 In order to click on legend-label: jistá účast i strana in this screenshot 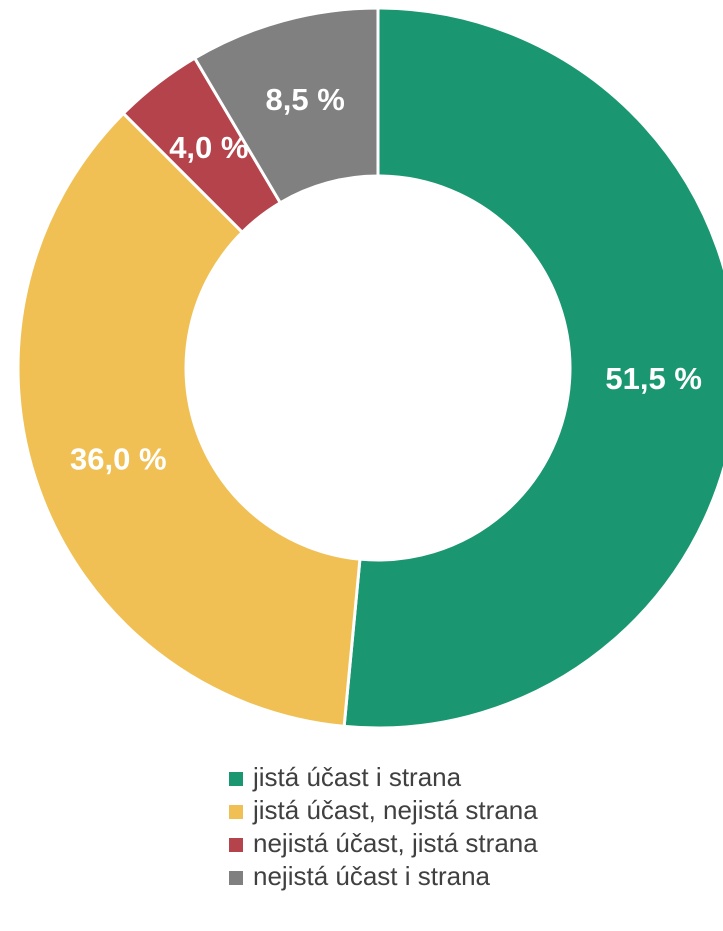, I will do `click(357, 777)`.